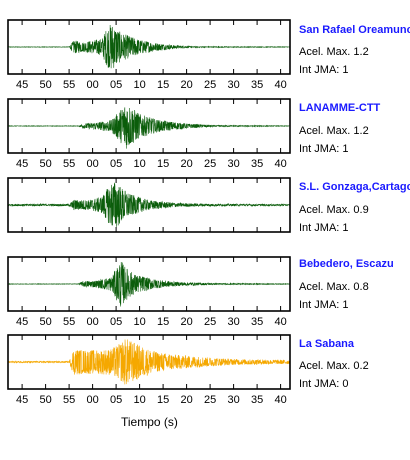 The image size is (410, 460). Describe the element at coordinates (334, 366) in the screenshot. I see `acel-max-text: Acel. Max. 0.2` at that location.